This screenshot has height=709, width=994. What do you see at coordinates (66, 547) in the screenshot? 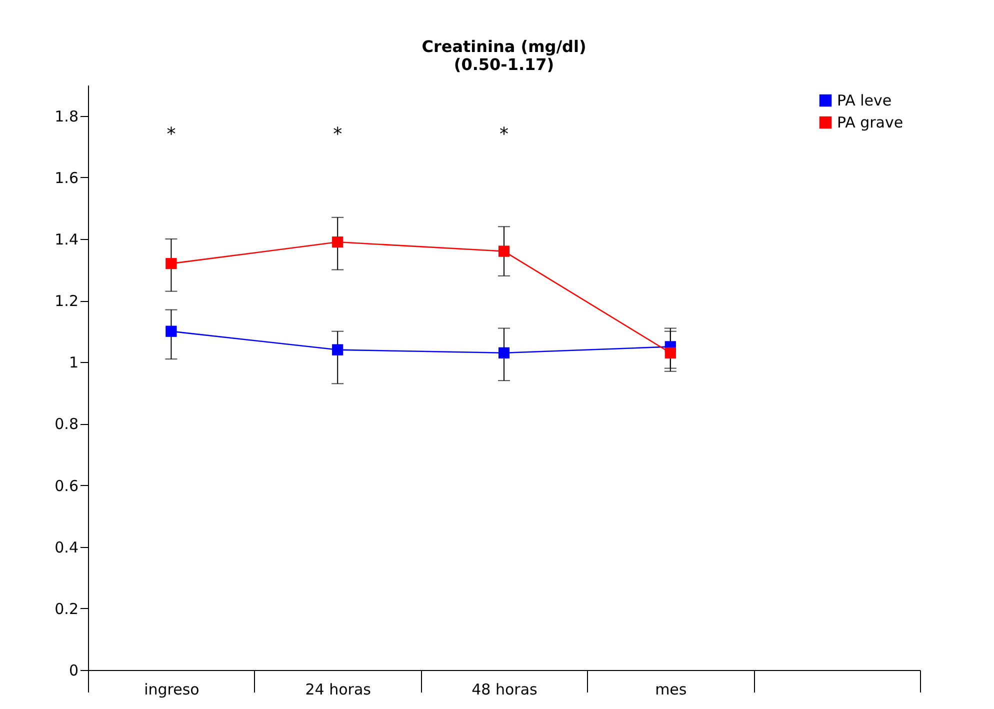
I see `y-tick-label: 0.4` at bounding box center [66, 547].